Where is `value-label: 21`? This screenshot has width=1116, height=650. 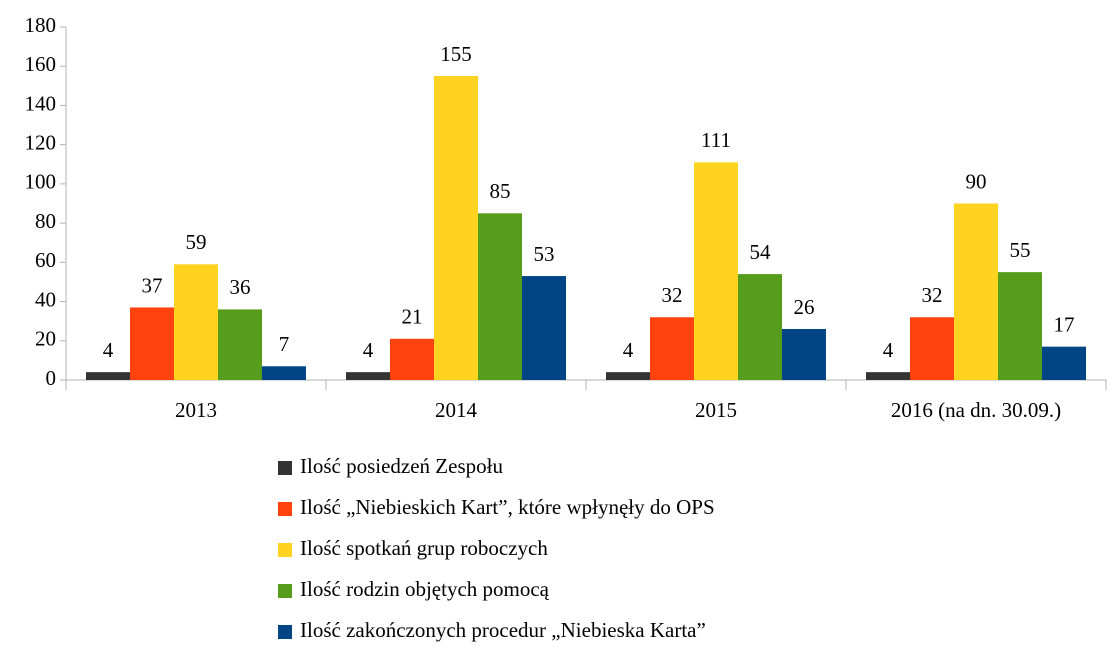 value-label: 21 is located at coordinates (412, 317).